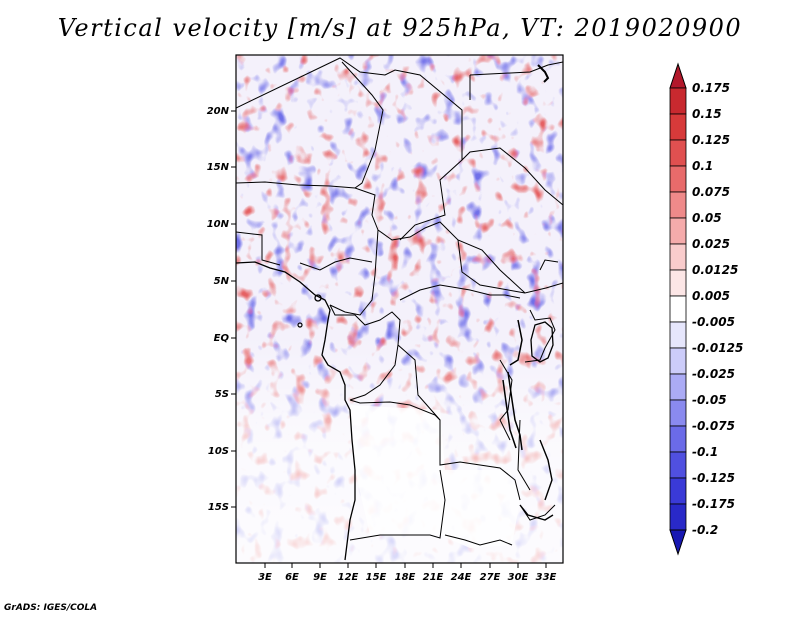 The image size is (800, 618). I want to click on colorbar-label: 0.125, so click(711, 140).